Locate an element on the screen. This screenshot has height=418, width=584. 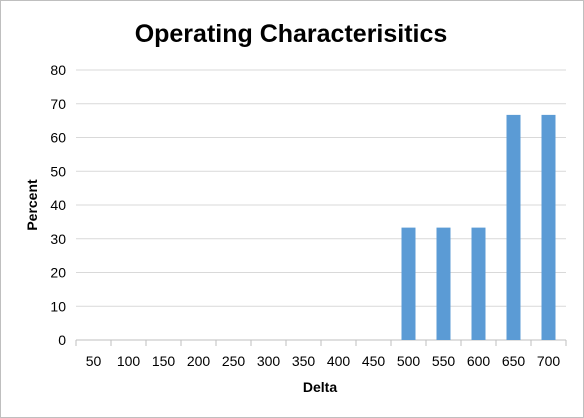
x-tick-label: 700 is located at coordinates (549, 361).